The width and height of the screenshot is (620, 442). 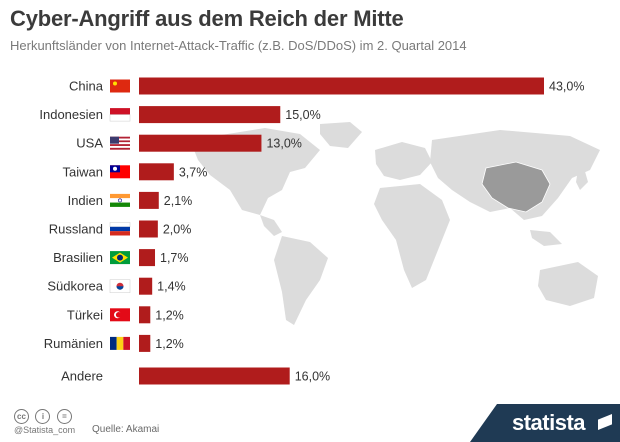 I want to click on flag-russland-icon, so click(x=120, y=229).